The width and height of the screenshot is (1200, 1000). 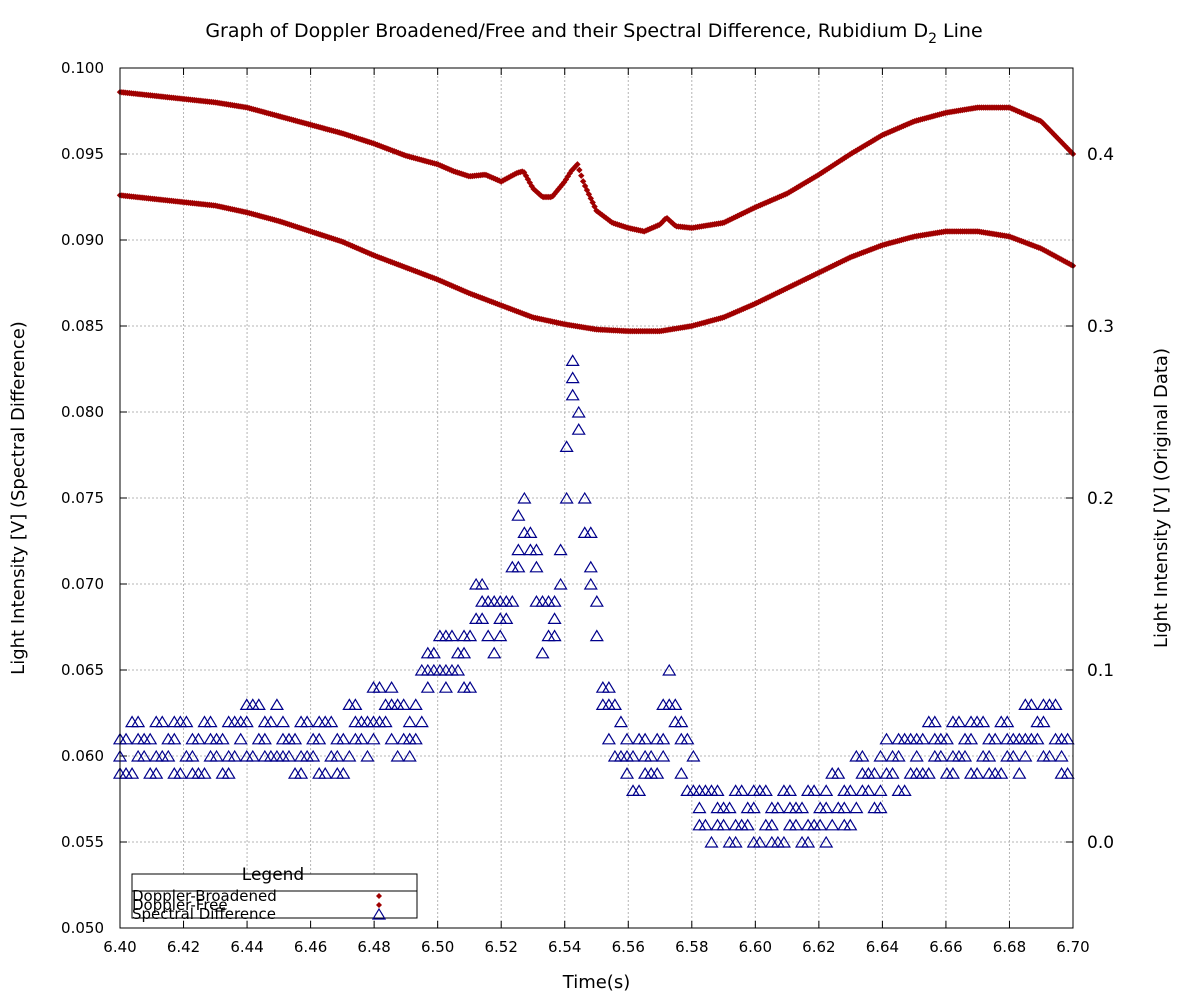 I want to click on legend-label-doppler-free: Doppler-Free, so click(x=180, y=905).